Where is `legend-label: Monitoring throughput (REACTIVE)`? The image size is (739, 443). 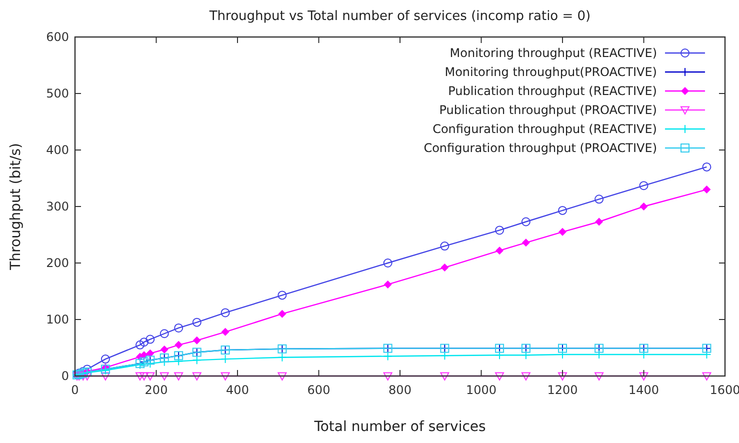
legend-label: Monitoring throughput (REACTIVE) is located at coordinates (553, 53).